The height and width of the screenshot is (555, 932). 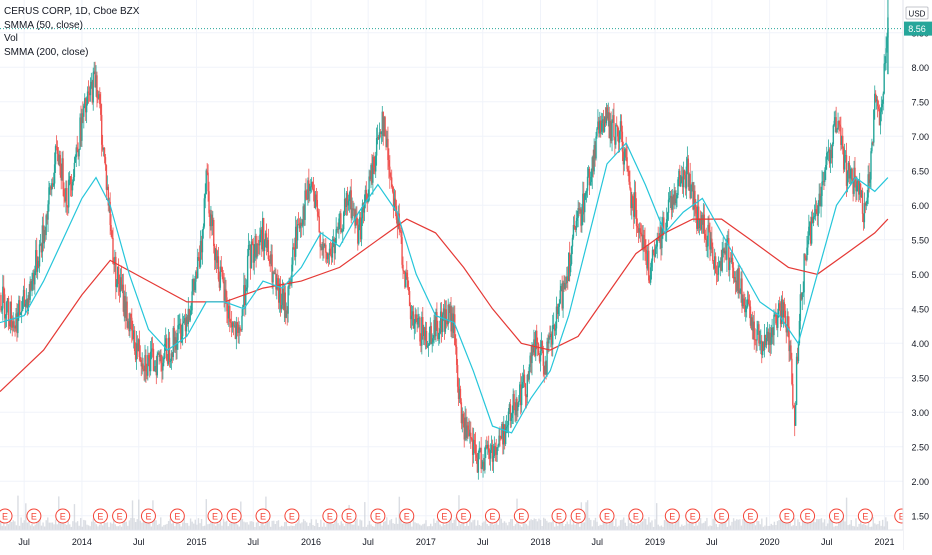 What do you see at coordinates (11, 38) in the screenshot?
I see `volume-legend: Vol` at bounding box center [11, 38].